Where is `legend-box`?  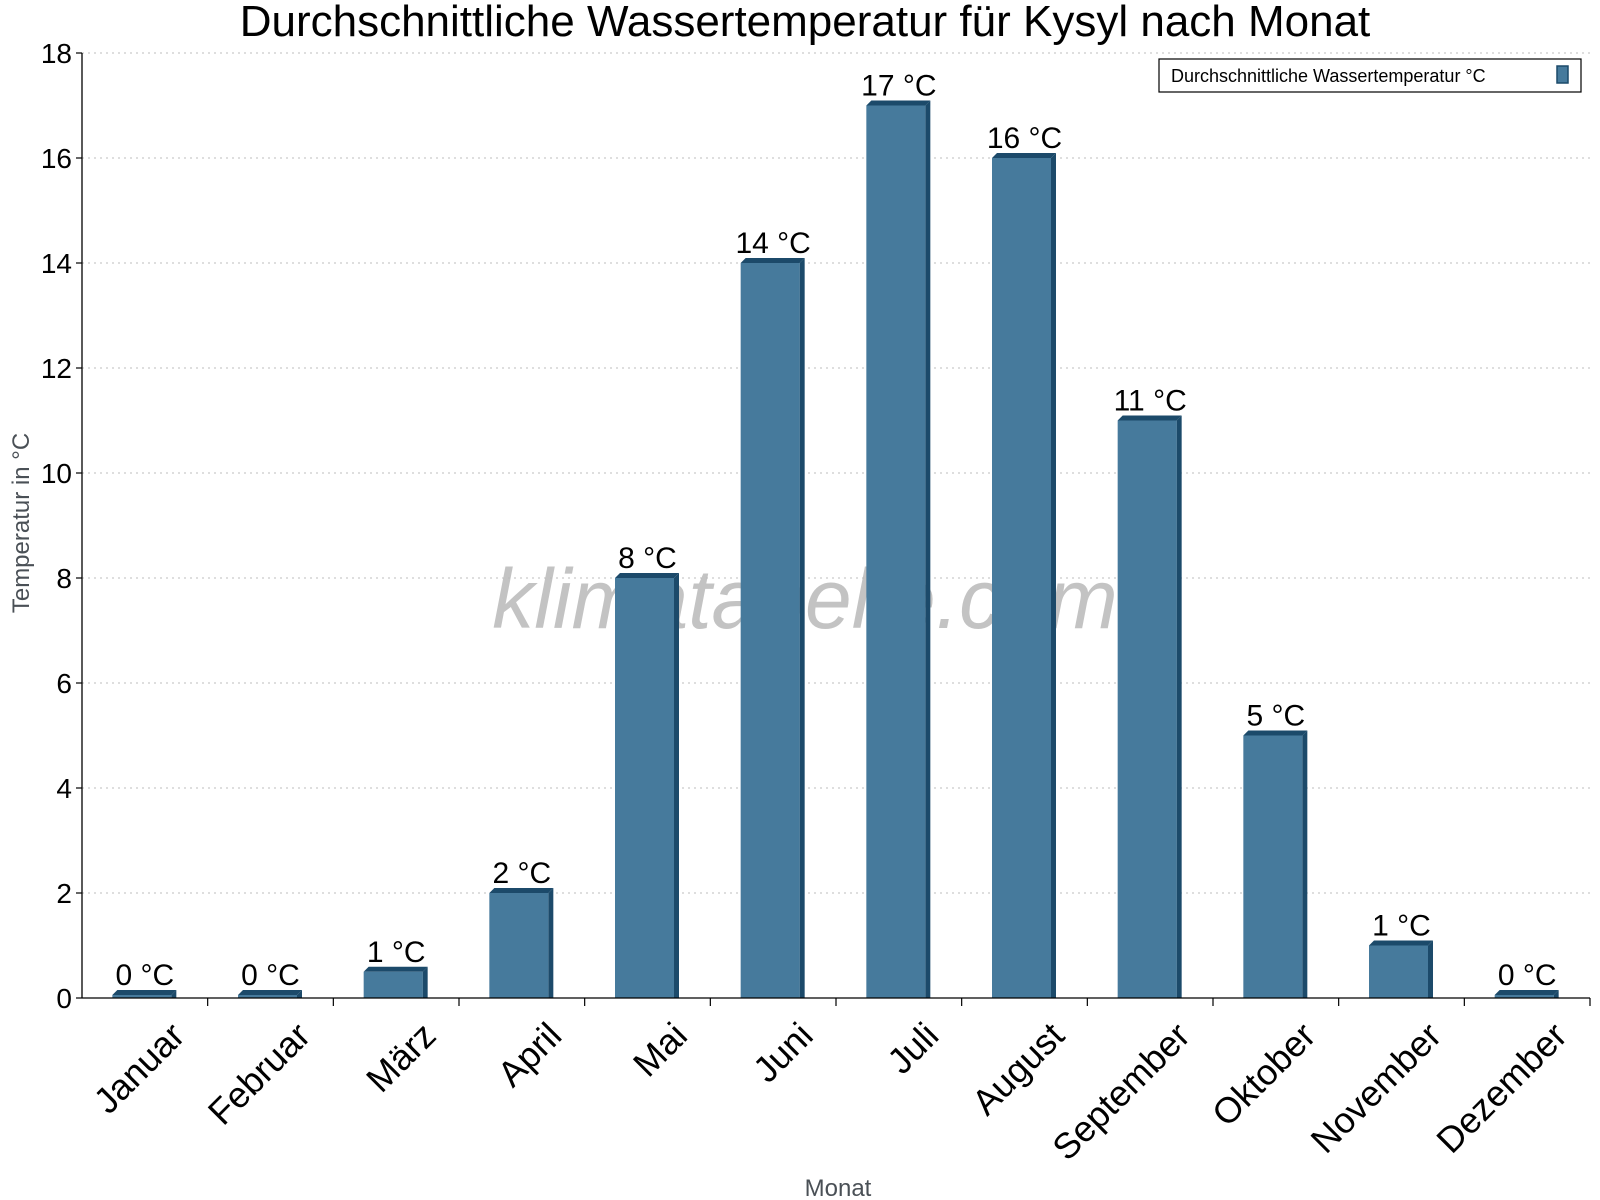 legend-box is located at coordinates (1370, 75).